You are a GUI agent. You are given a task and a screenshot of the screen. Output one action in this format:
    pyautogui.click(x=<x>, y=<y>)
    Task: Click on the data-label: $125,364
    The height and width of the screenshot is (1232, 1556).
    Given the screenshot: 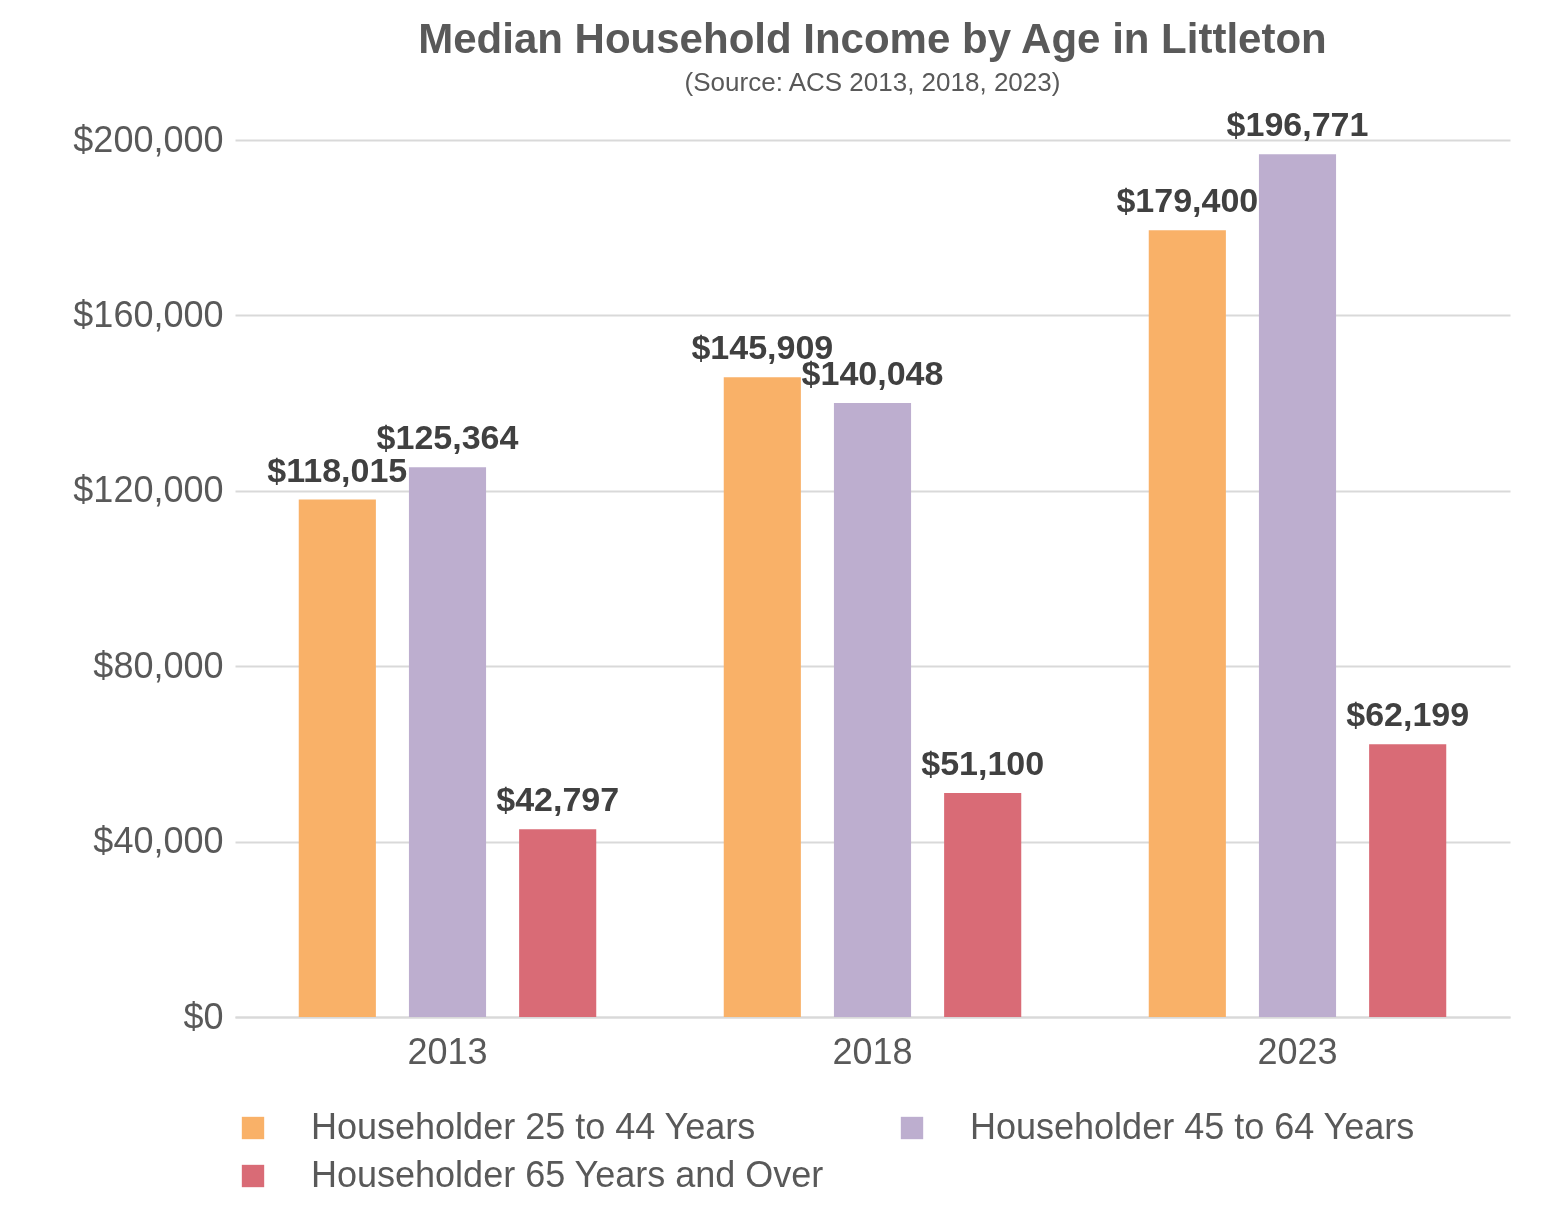 What is the action you would take?
    pyautogui.click(x=447, y=437)
    